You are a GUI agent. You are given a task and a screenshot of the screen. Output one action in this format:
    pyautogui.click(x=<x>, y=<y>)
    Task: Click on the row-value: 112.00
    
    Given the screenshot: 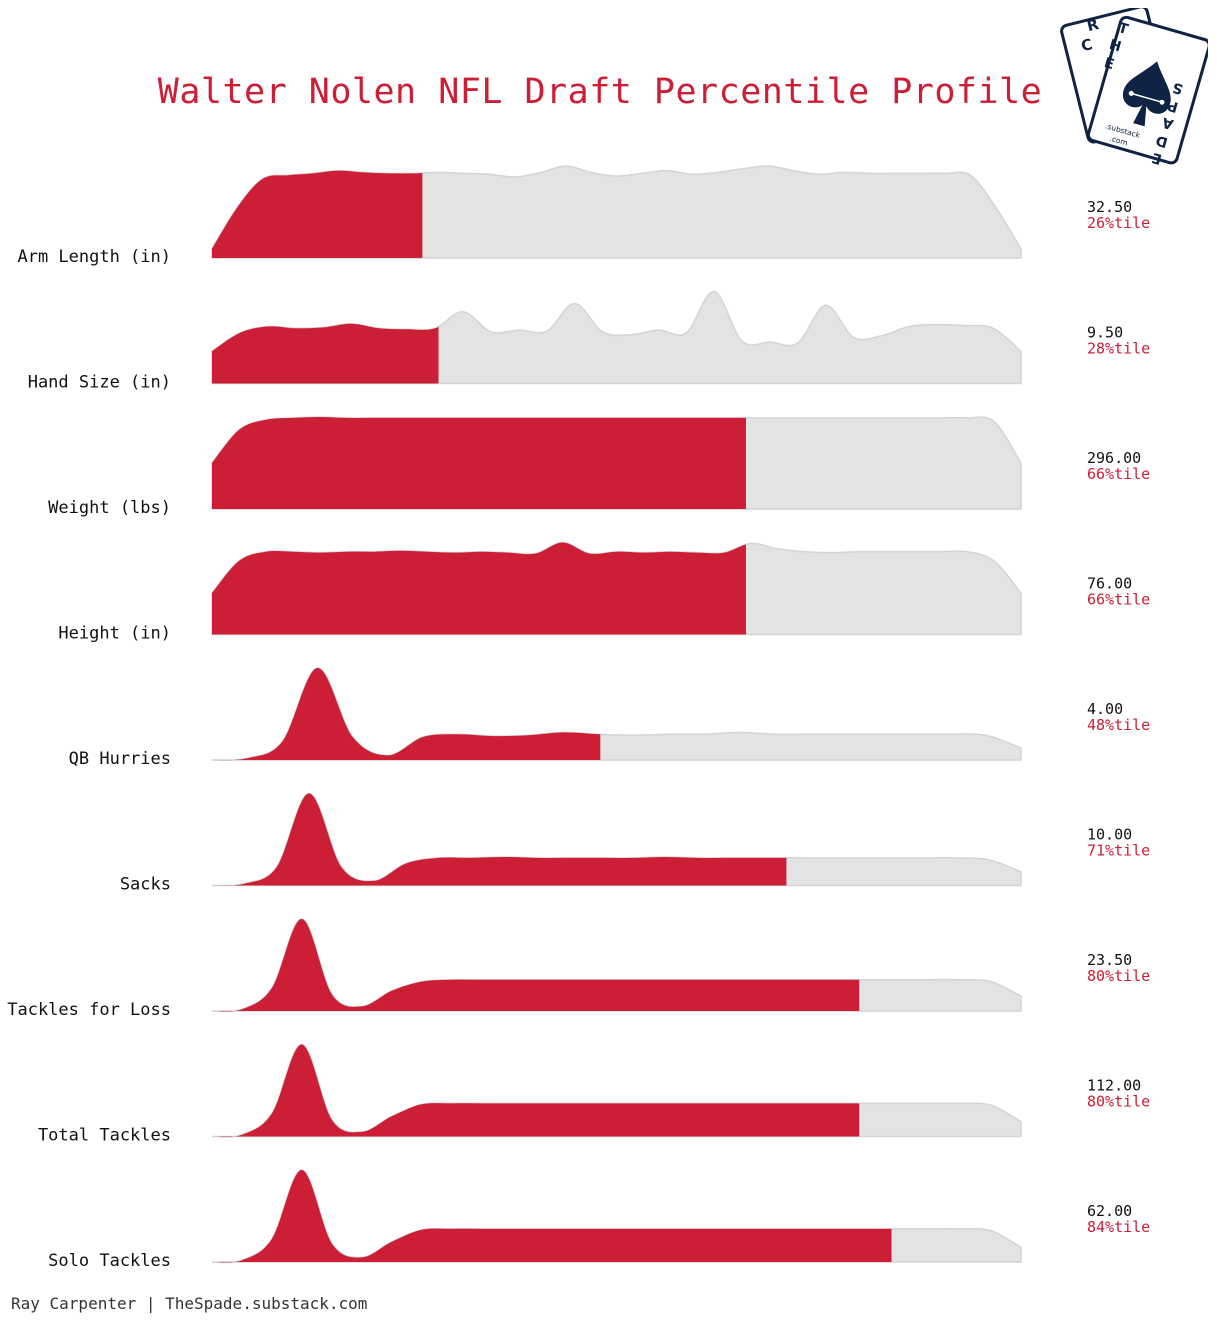 What is the action you would take?
    pyautogui.click(x=1114, y=1086)
    